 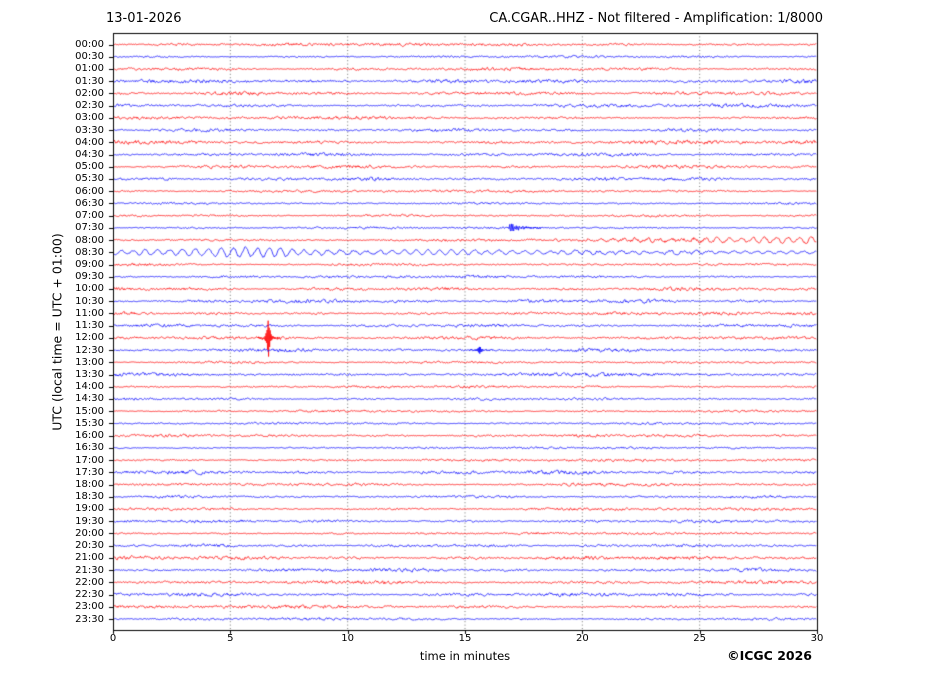 I want to click on row-time-label: 22:00, so click(x=89, y=582).